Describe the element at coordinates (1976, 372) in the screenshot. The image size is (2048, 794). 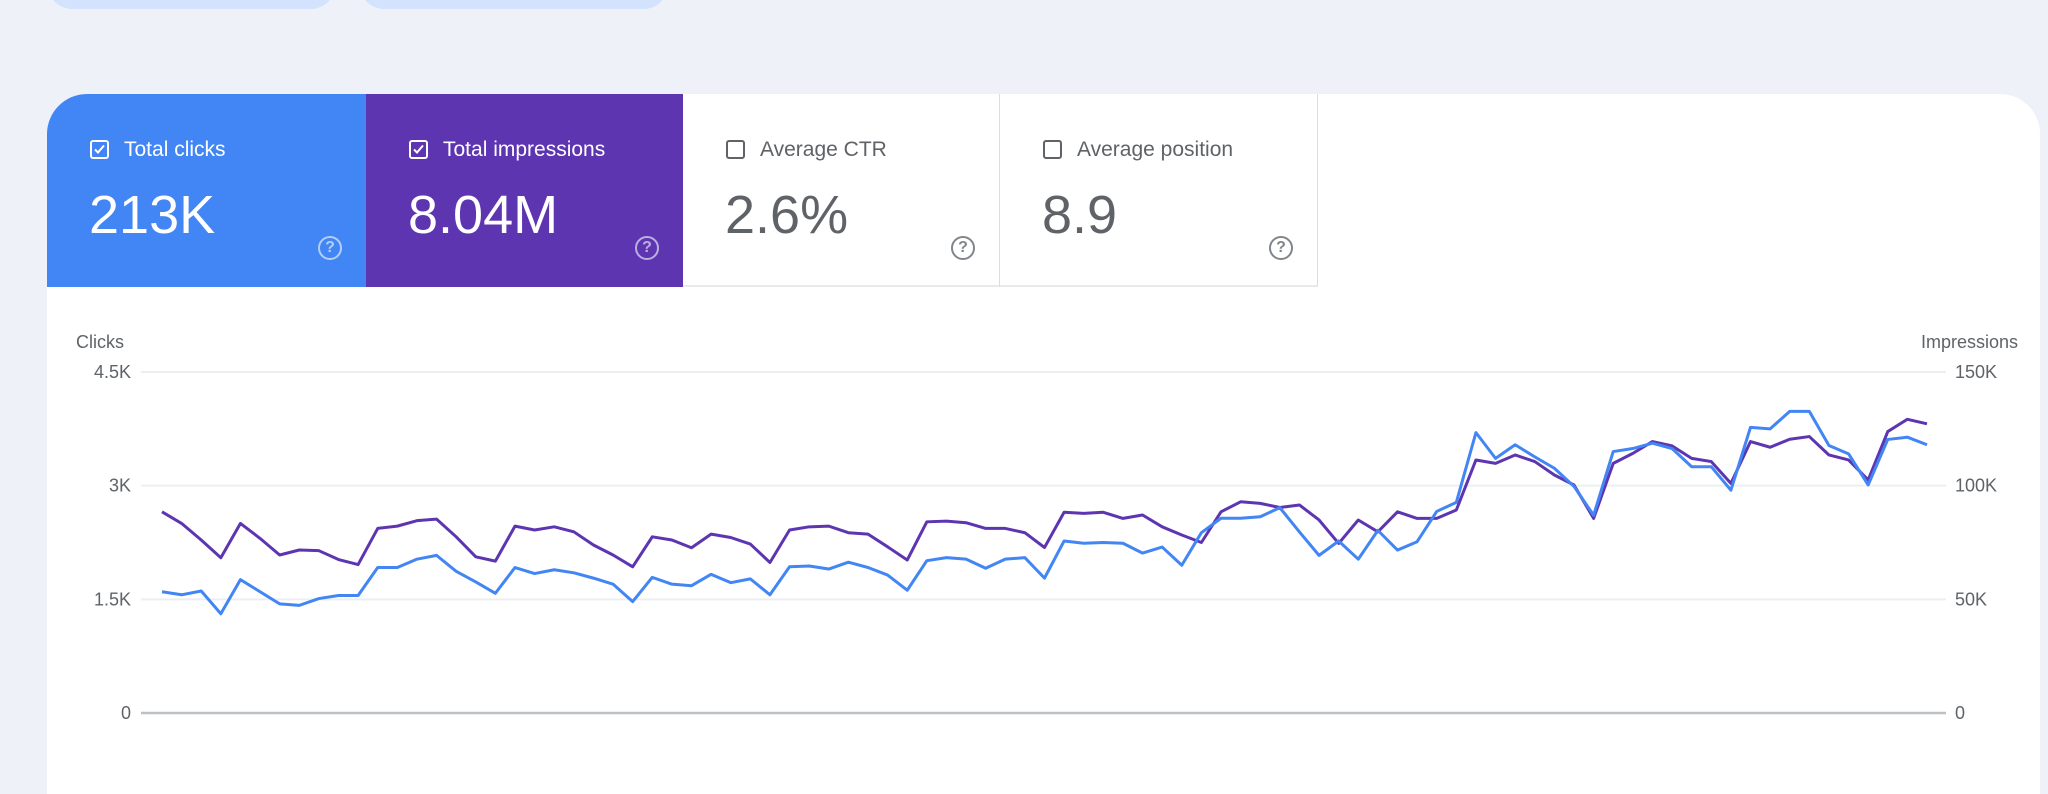
I see `right-tick-label: 150K` at that location.